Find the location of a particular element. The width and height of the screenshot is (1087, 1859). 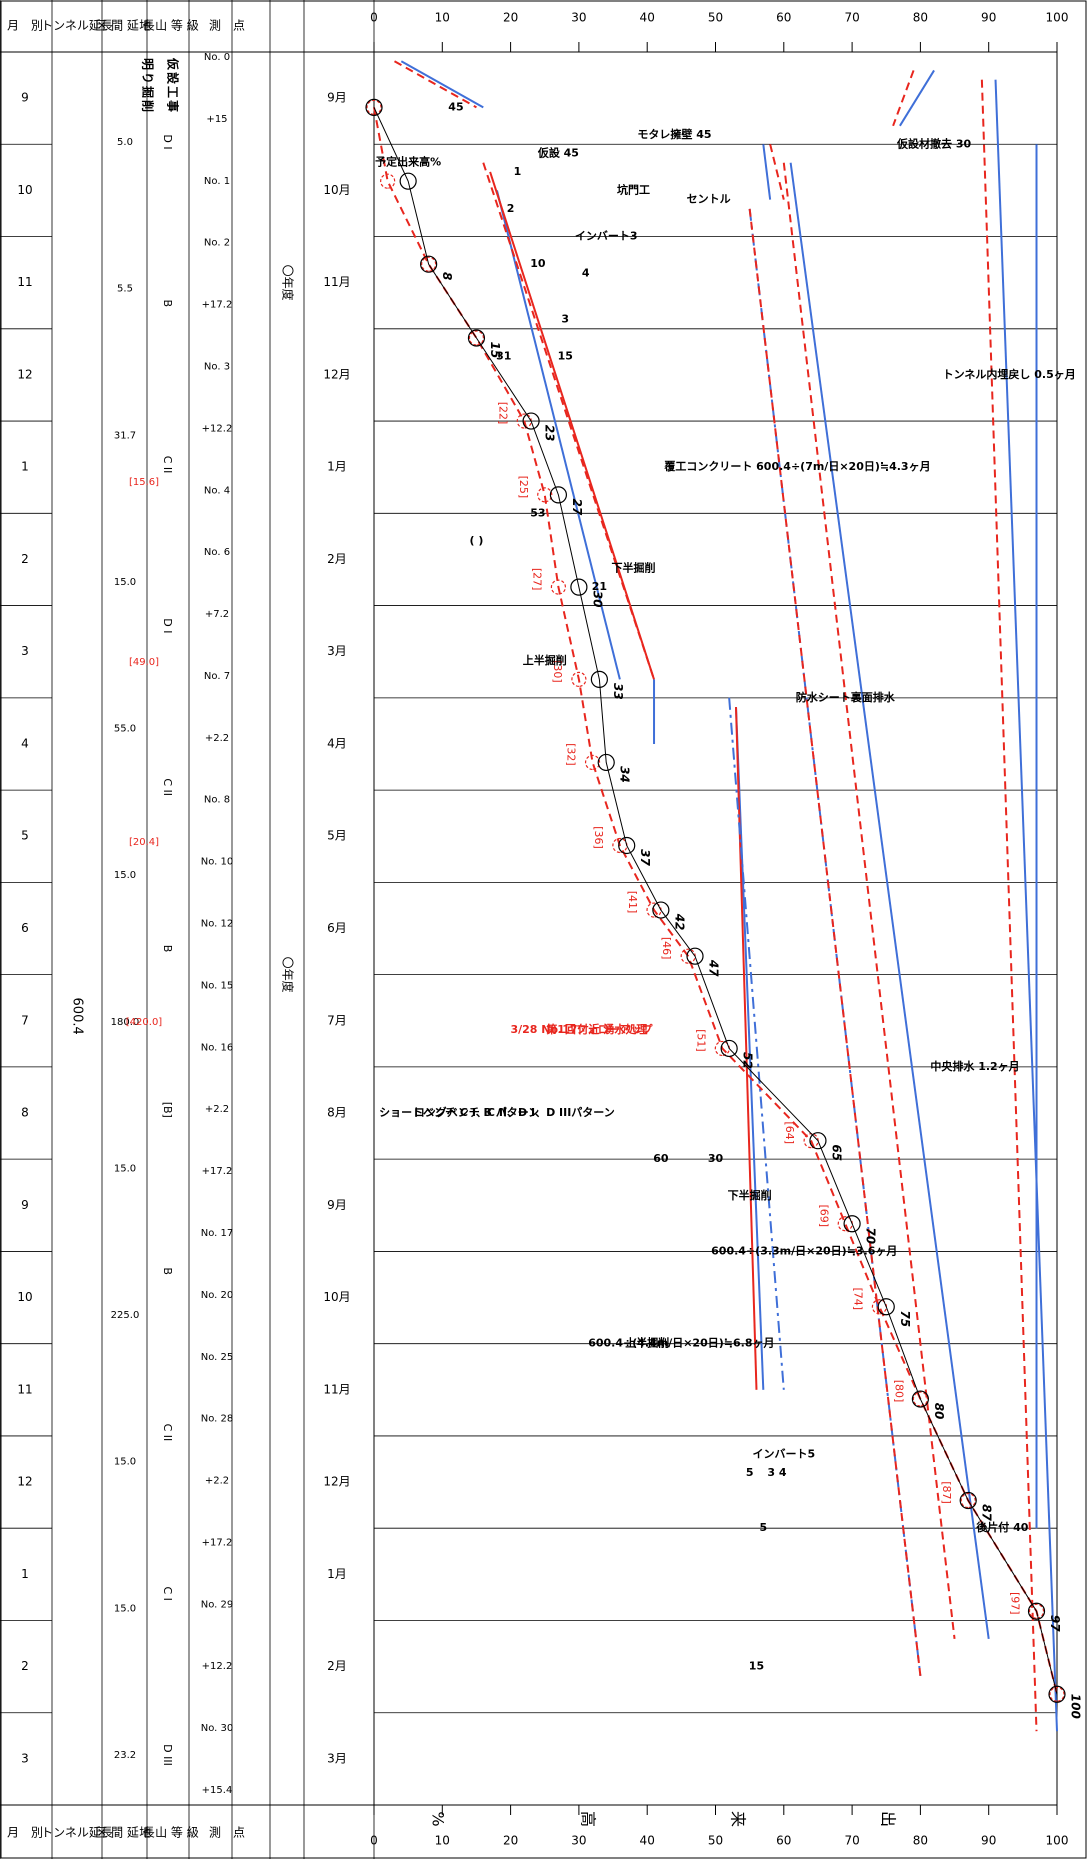

actual-point-label: 97 is located at coordinates (1055, 1623).